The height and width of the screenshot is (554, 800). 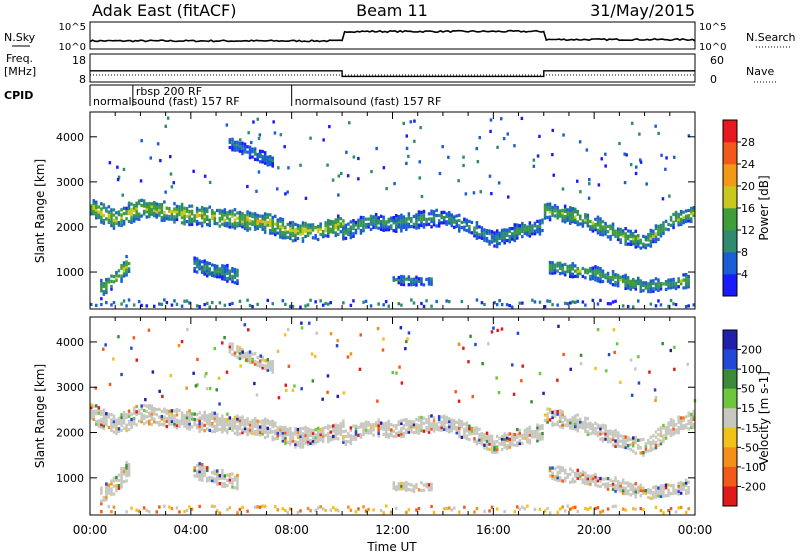 I want to click on velocity-y-tick-label: 1000, so click(x=70, y=478).